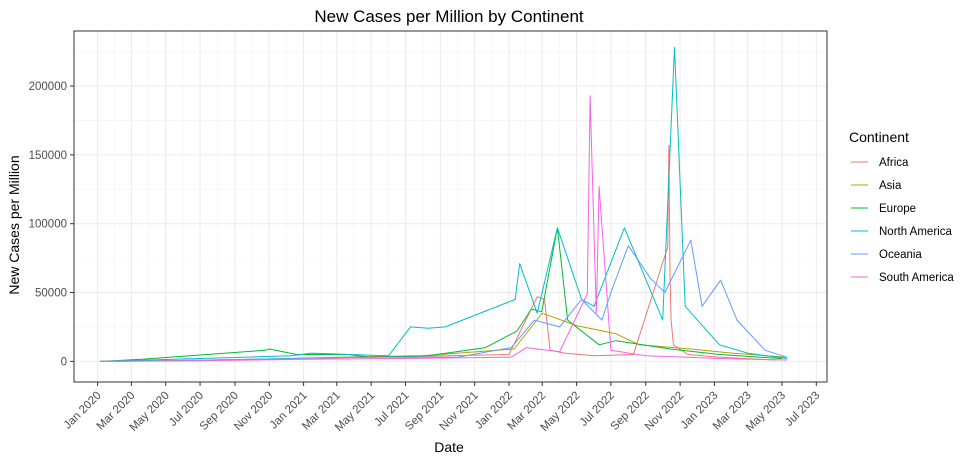 Image resolution: width=974 pixels, height=462 pixels. Describe the element at coordinates (51, 294) in the screenshot. I see `y-tick-label: 50000` at that location.